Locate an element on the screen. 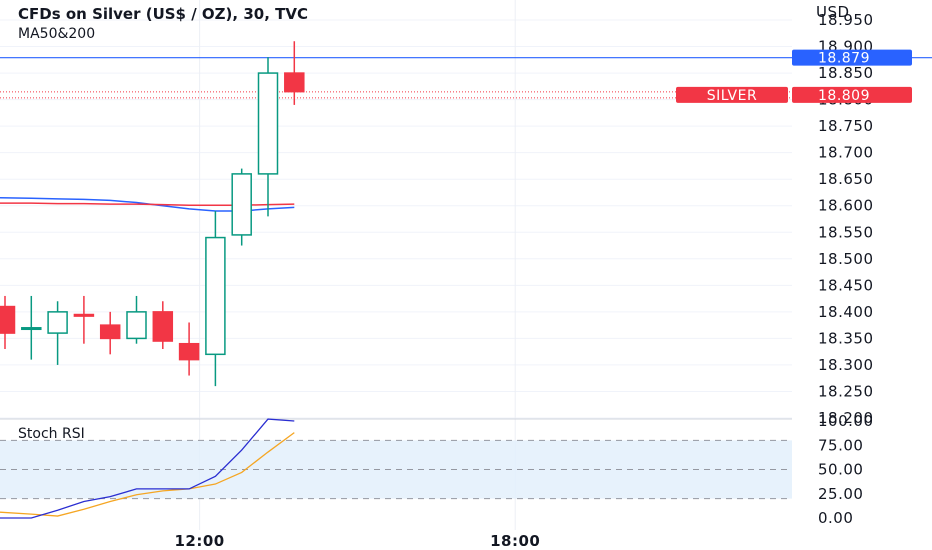 The image size is (932, 550). time-tick-label: 18:00 is located at coordinates (515, 541).